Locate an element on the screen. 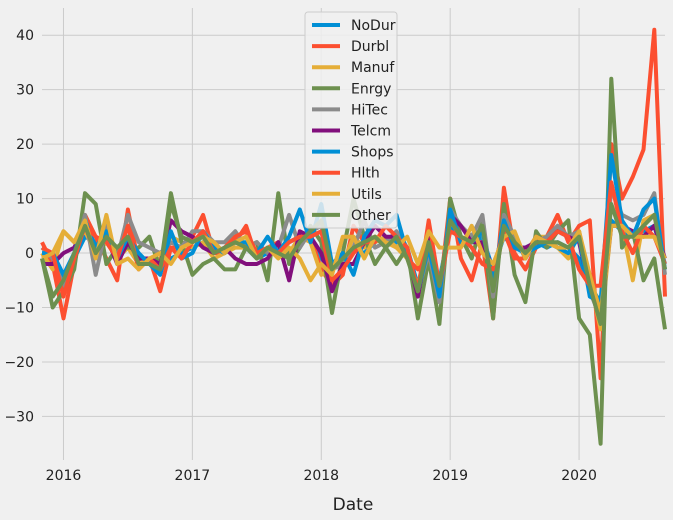 This screenshot has width=673, height=520. y-tick-label: −20 is located at coordinates (19, 363).